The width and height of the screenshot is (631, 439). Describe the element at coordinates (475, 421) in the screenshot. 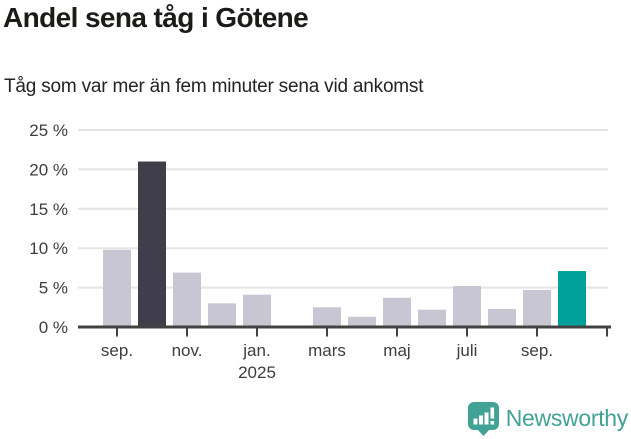

I see `logo-bar-small` at that location.